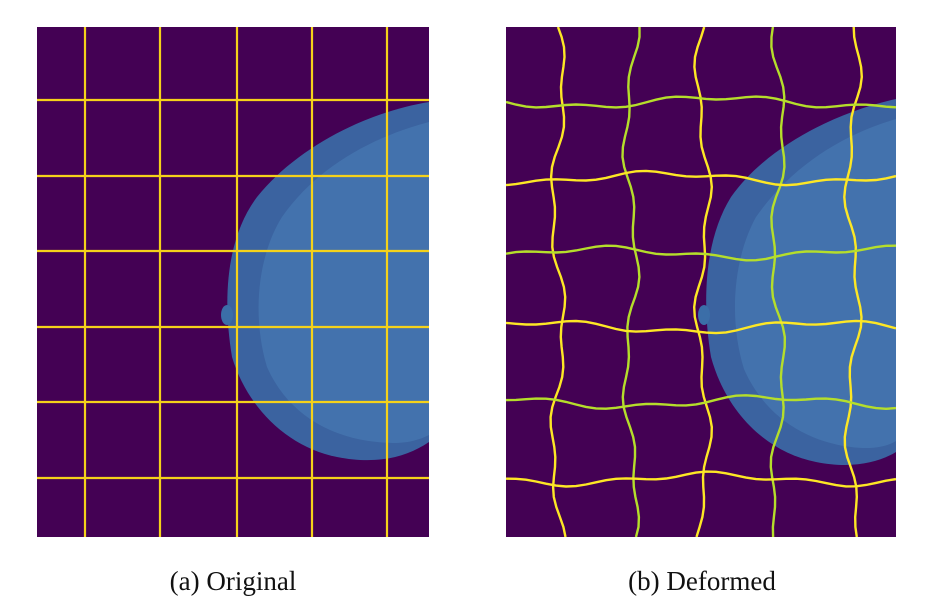  What do you see at coordinates (702, 581) in the screenshot?
I see `caption-deformed: (b) Deformed` at bounding box center [702, 581].